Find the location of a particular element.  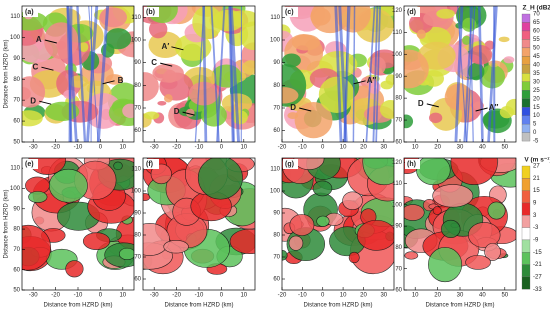

panel-label: (d) is located at coordinates (411, 12).